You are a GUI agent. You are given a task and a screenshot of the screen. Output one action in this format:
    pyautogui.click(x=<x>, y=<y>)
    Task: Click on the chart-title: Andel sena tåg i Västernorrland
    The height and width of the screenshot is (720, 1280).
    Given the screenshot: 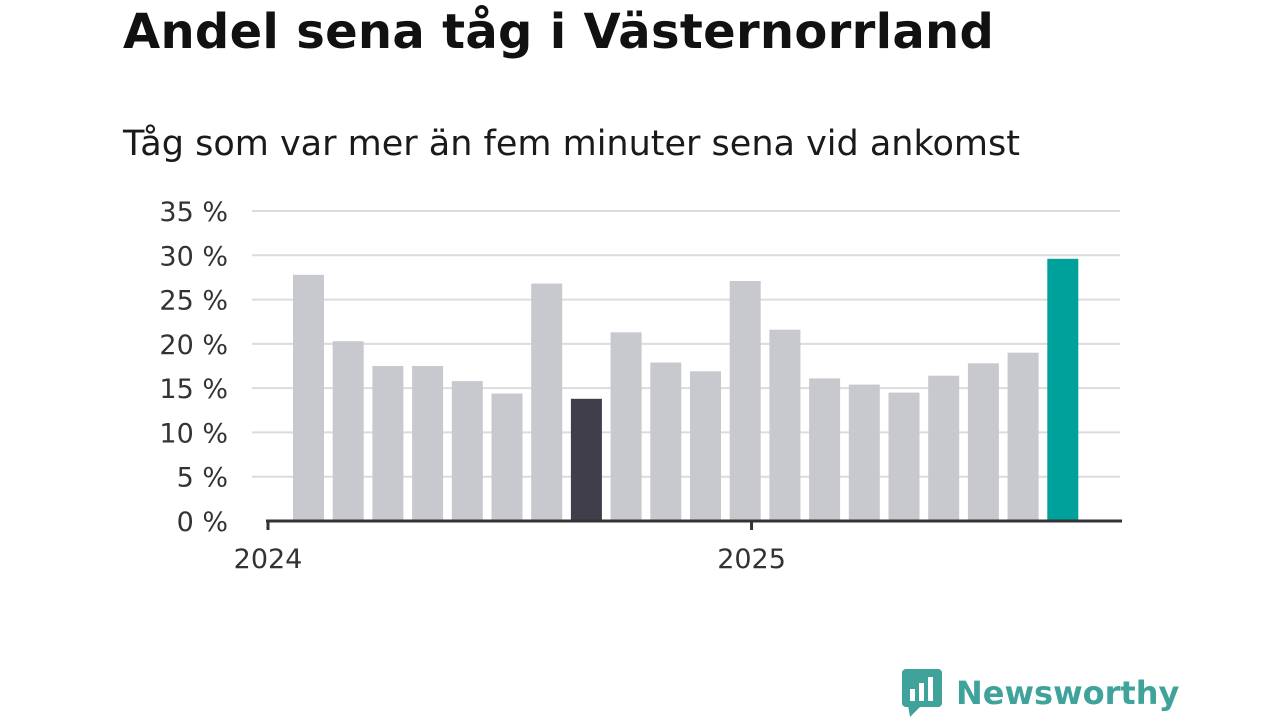 What is the action you would take?
    pyautogui.click(x=559, y=32)
    